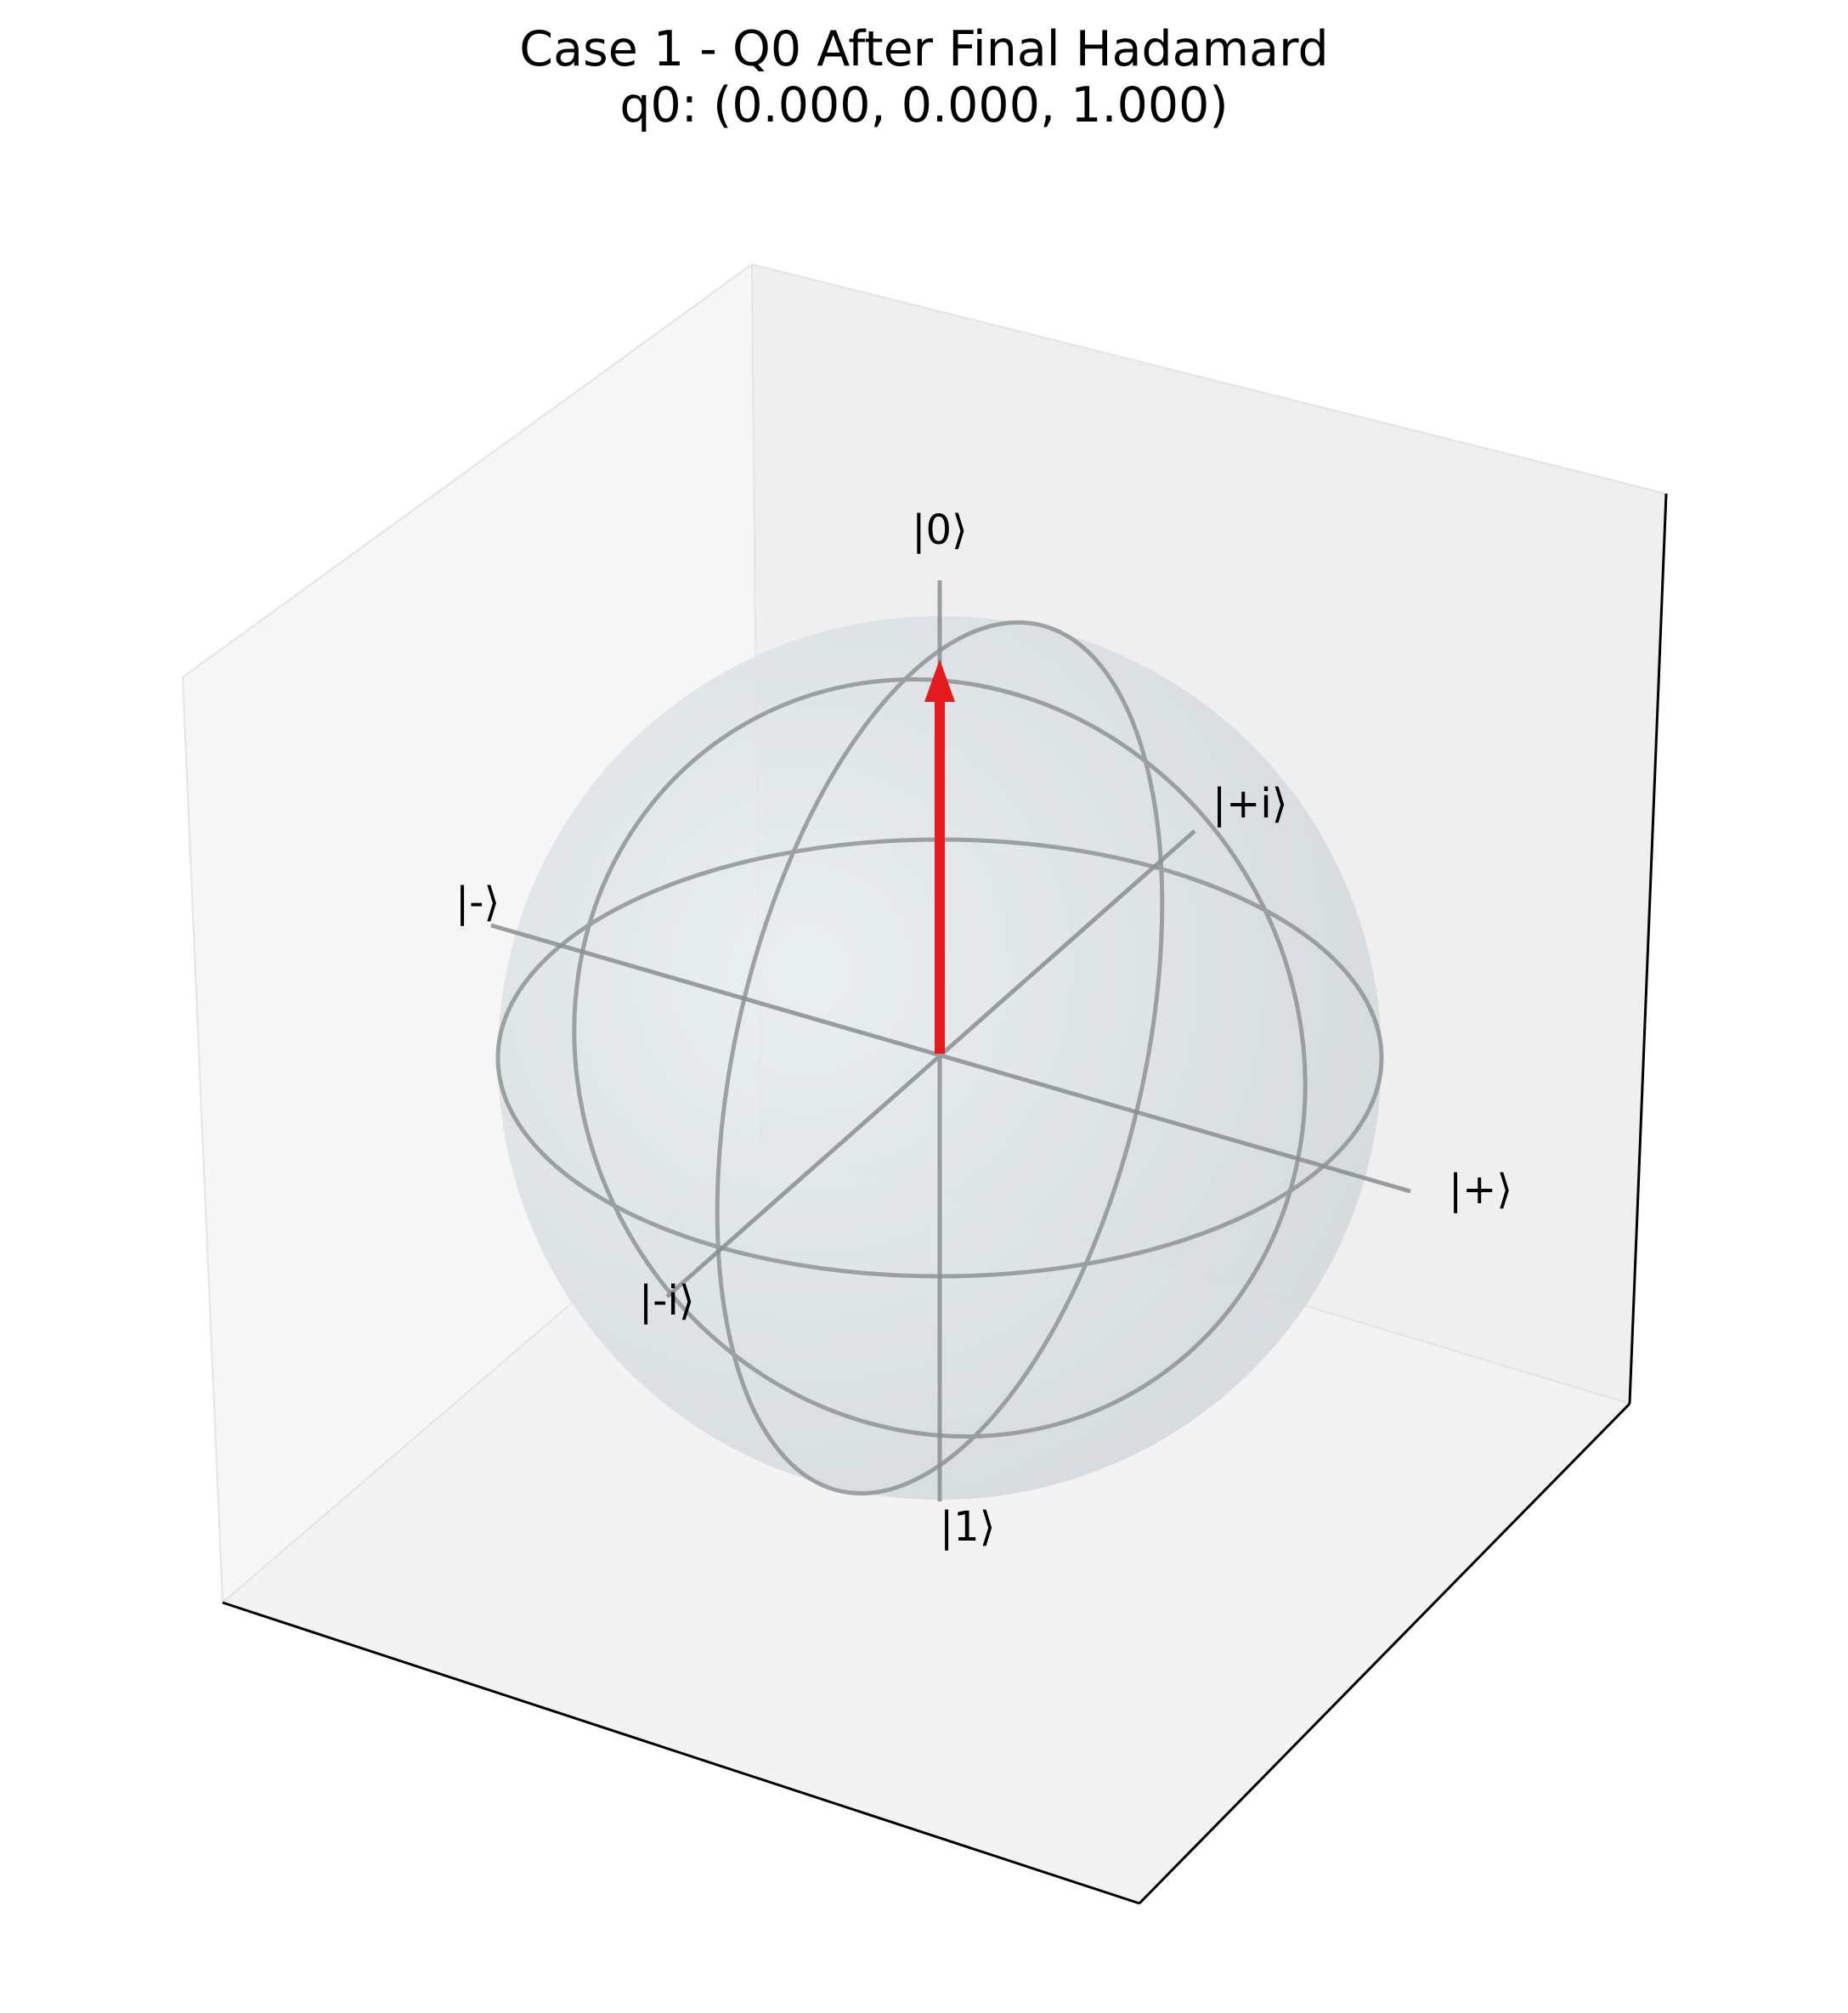 Image resolution: width=1848 pixels, height=2013 pixels. What do you see at coordinates (924, 105) in the screenshot?
I see `figure-subtitle: q0: (0.000, 0.000, 1.000)` at bounding box center [924, 105].